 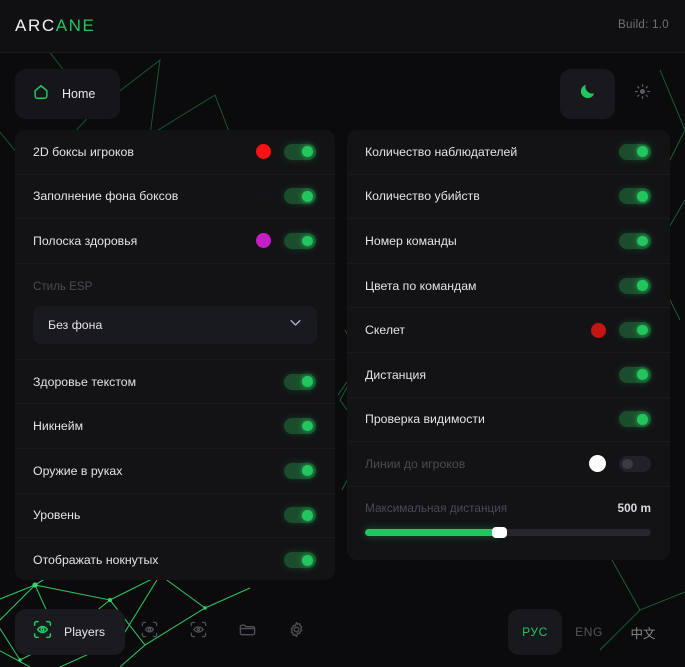 I want to click on esp-style-value: Без фона, so click(x=75, y=324).